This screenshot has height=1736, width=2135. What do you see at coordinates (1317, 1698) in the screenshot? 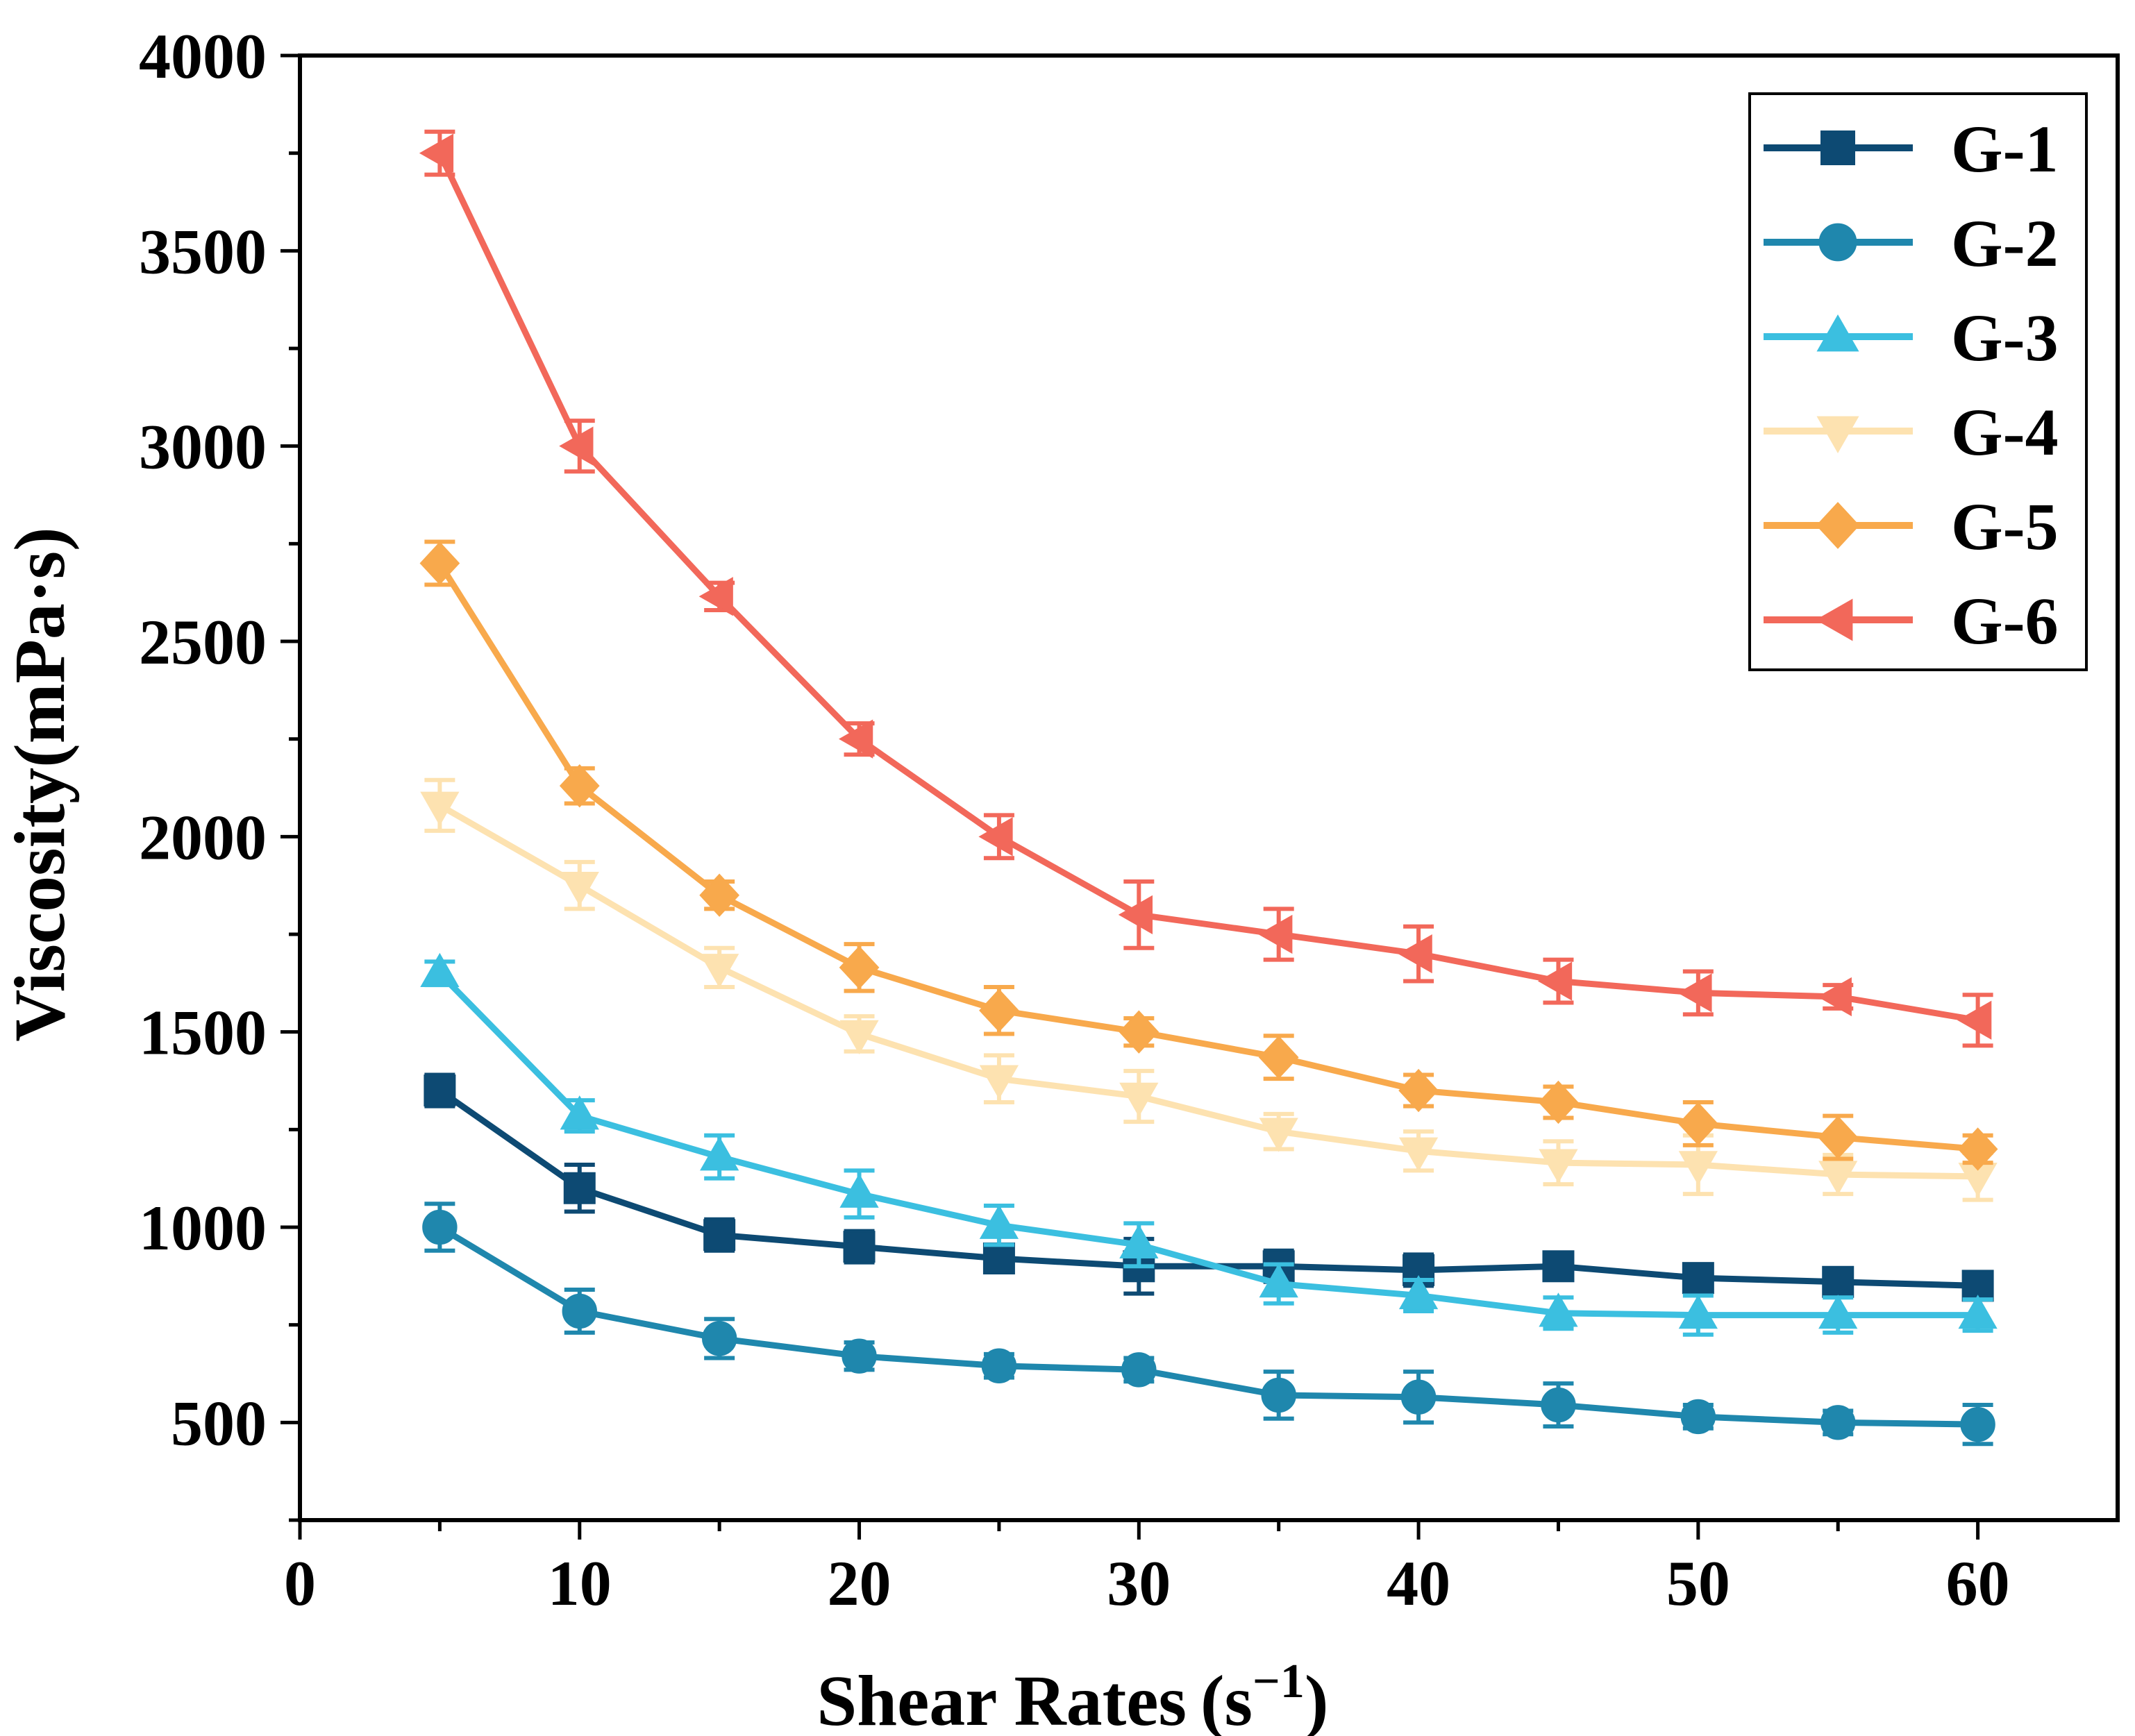
I see `x-axis-title-close: )` at bounding box center [1317, 1698].